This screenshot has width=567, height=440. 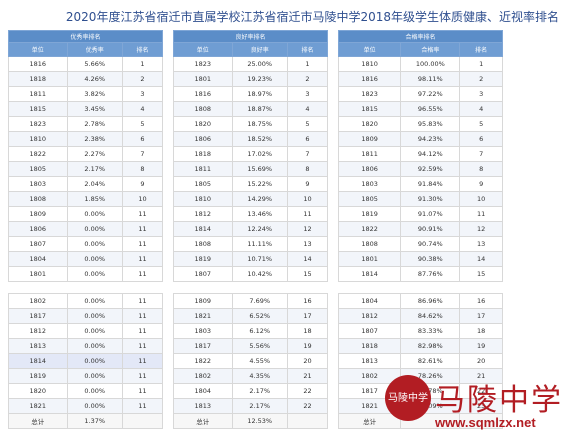 I want to click on table-row: 1817 0.00% 11, so click(x=86, y=316).